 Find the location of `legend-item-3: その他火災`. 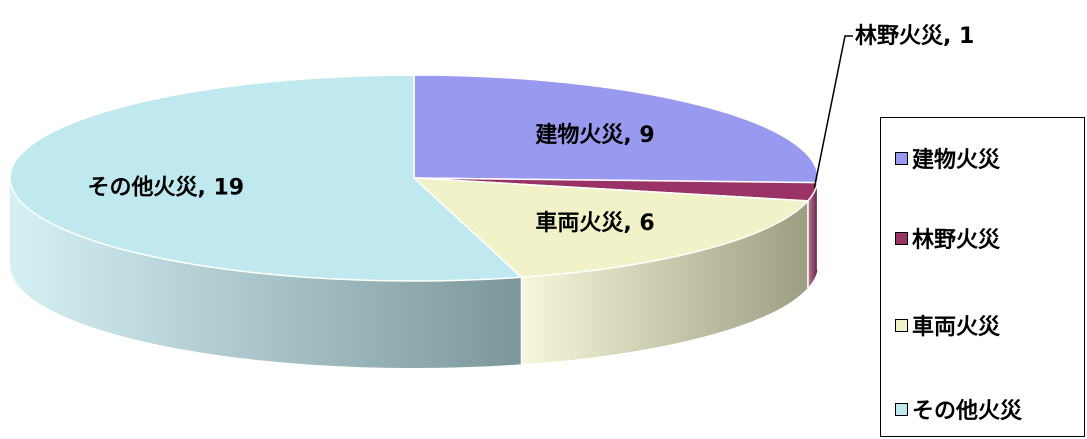

legend-item-3: その他火災 is located at coordinates (958, 409).